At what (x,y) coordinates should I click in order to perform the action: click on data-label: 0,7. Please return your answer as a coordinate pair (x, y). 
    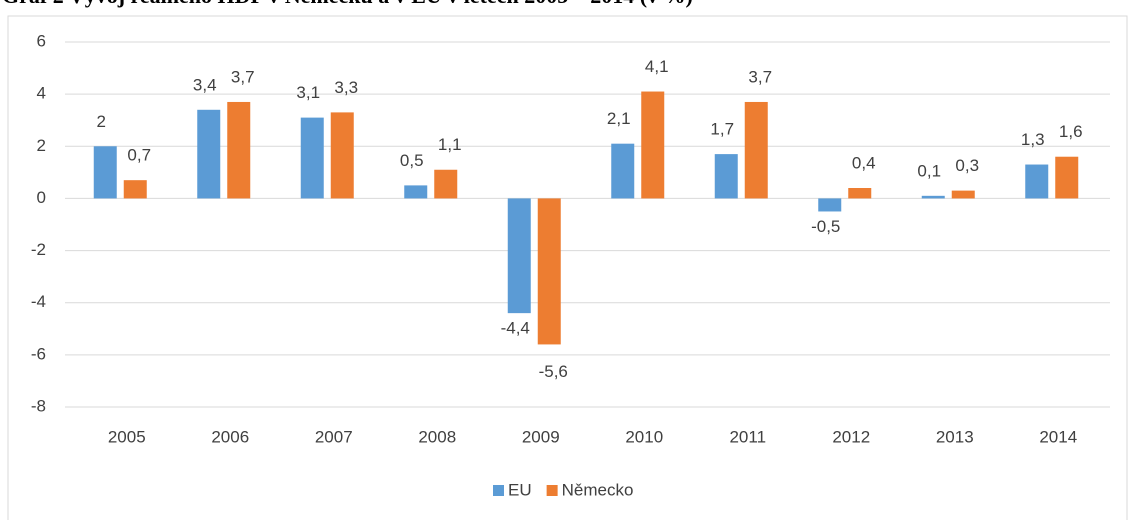
    Looking at the image, I should click on (139, 155).